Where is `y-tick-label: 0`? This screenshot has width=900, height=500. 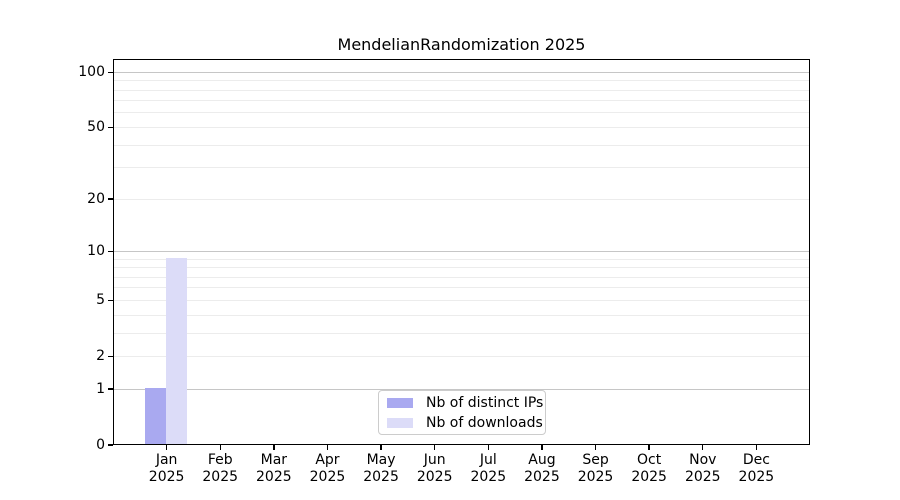 y-tick-label: 0 is located at coordinates (100, 445).